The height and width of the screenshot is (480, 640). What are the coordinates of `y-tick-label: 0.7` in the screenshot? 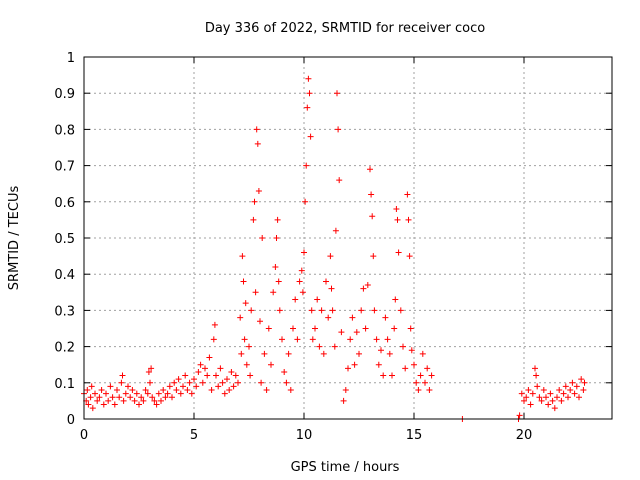 It's located at (64, 167).